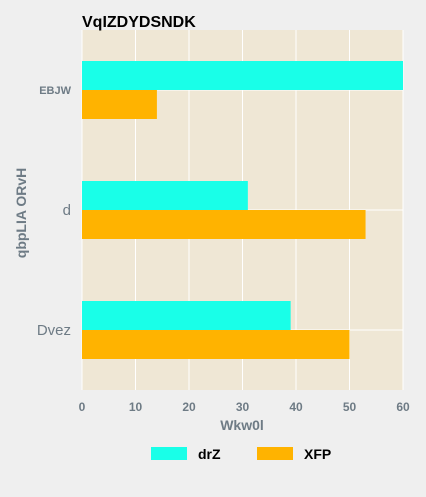 Image resolution: width=426 pixels, height=497 pixels. What do you see at coordinates (169, 453) in the screenshot?
I see `legend-swatch-drZ` at bounding box center [169, 453].